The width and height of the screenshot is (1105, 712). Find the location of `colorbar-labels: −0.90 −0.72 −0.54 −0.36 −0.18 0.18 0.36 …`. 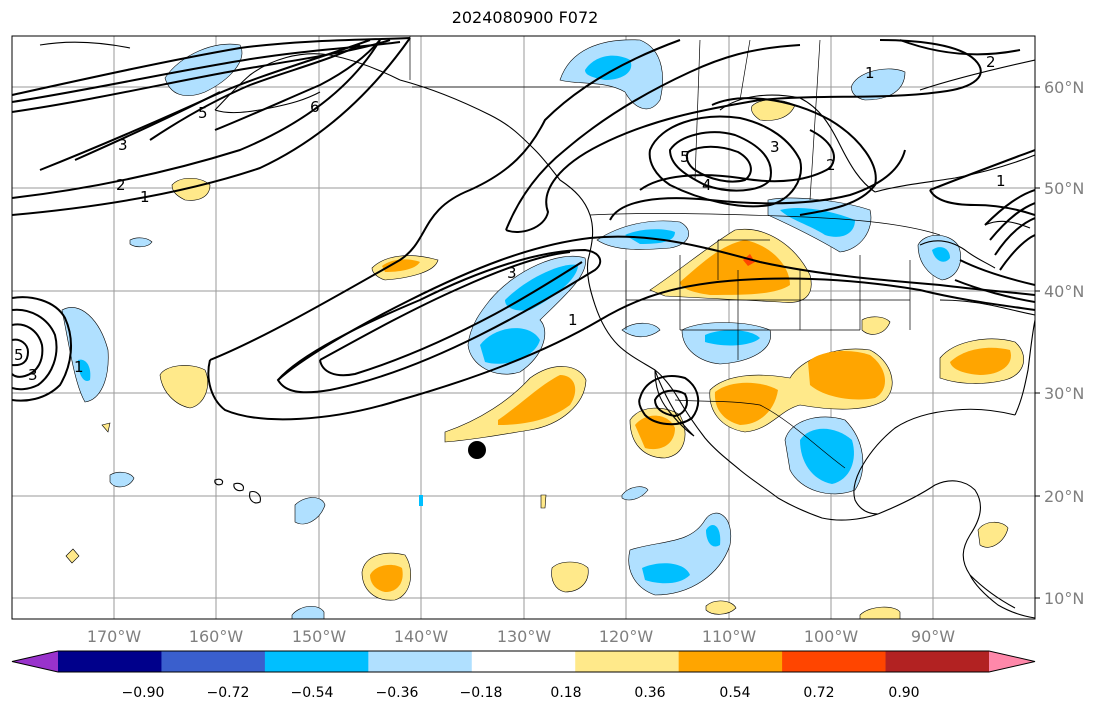

colorbar-labels: −0.90 −0.72 −0.54 −0.36 −0.18 0.18 0.36 … is located at coordinates (521, 693).